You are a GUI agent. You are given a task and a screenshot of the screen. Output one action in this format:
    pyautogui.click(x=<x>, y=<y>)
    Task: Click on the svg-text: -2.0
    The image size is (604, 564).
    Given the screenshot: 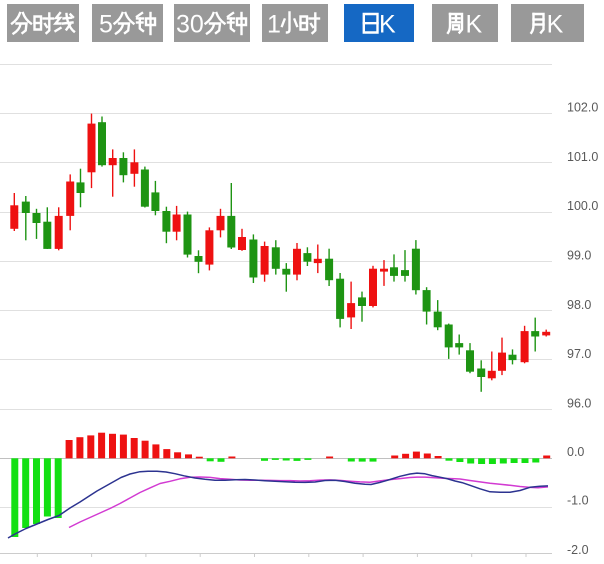 What is the action you would take?
    pyautogui.click(x=578, y=550)
    